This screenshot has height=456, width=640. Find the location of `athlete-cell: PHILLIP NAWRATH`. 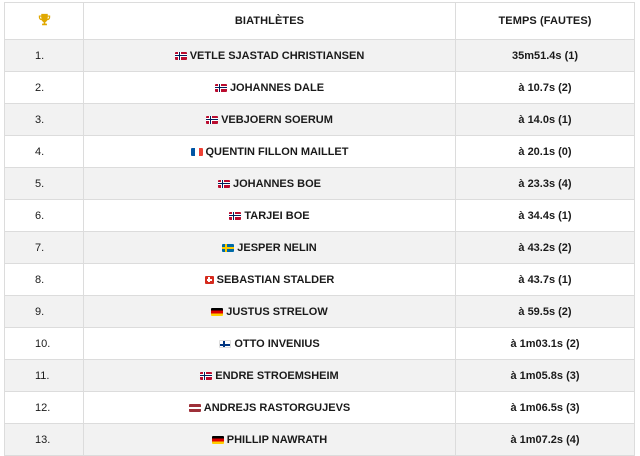

athlete-cell: PHILLIP NAWRATH is located at coordinates (269, 439).